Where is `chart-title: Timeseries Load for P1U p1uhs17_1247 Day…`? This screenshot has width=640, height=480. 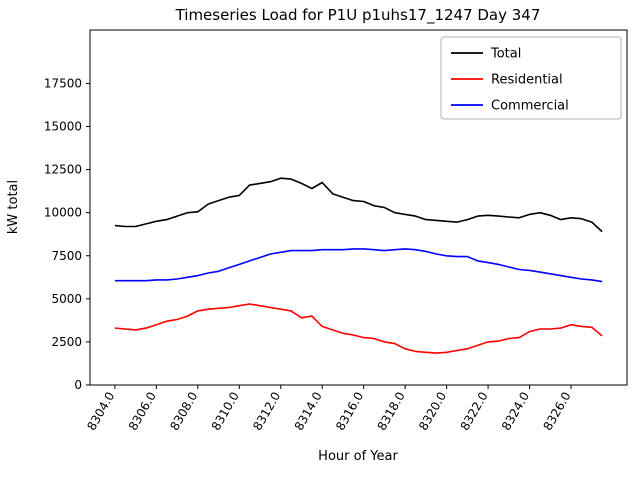
chart-title: Timeseries Load for P1U p1uhs17_1247 Day… is located at coordinates (358, 15).